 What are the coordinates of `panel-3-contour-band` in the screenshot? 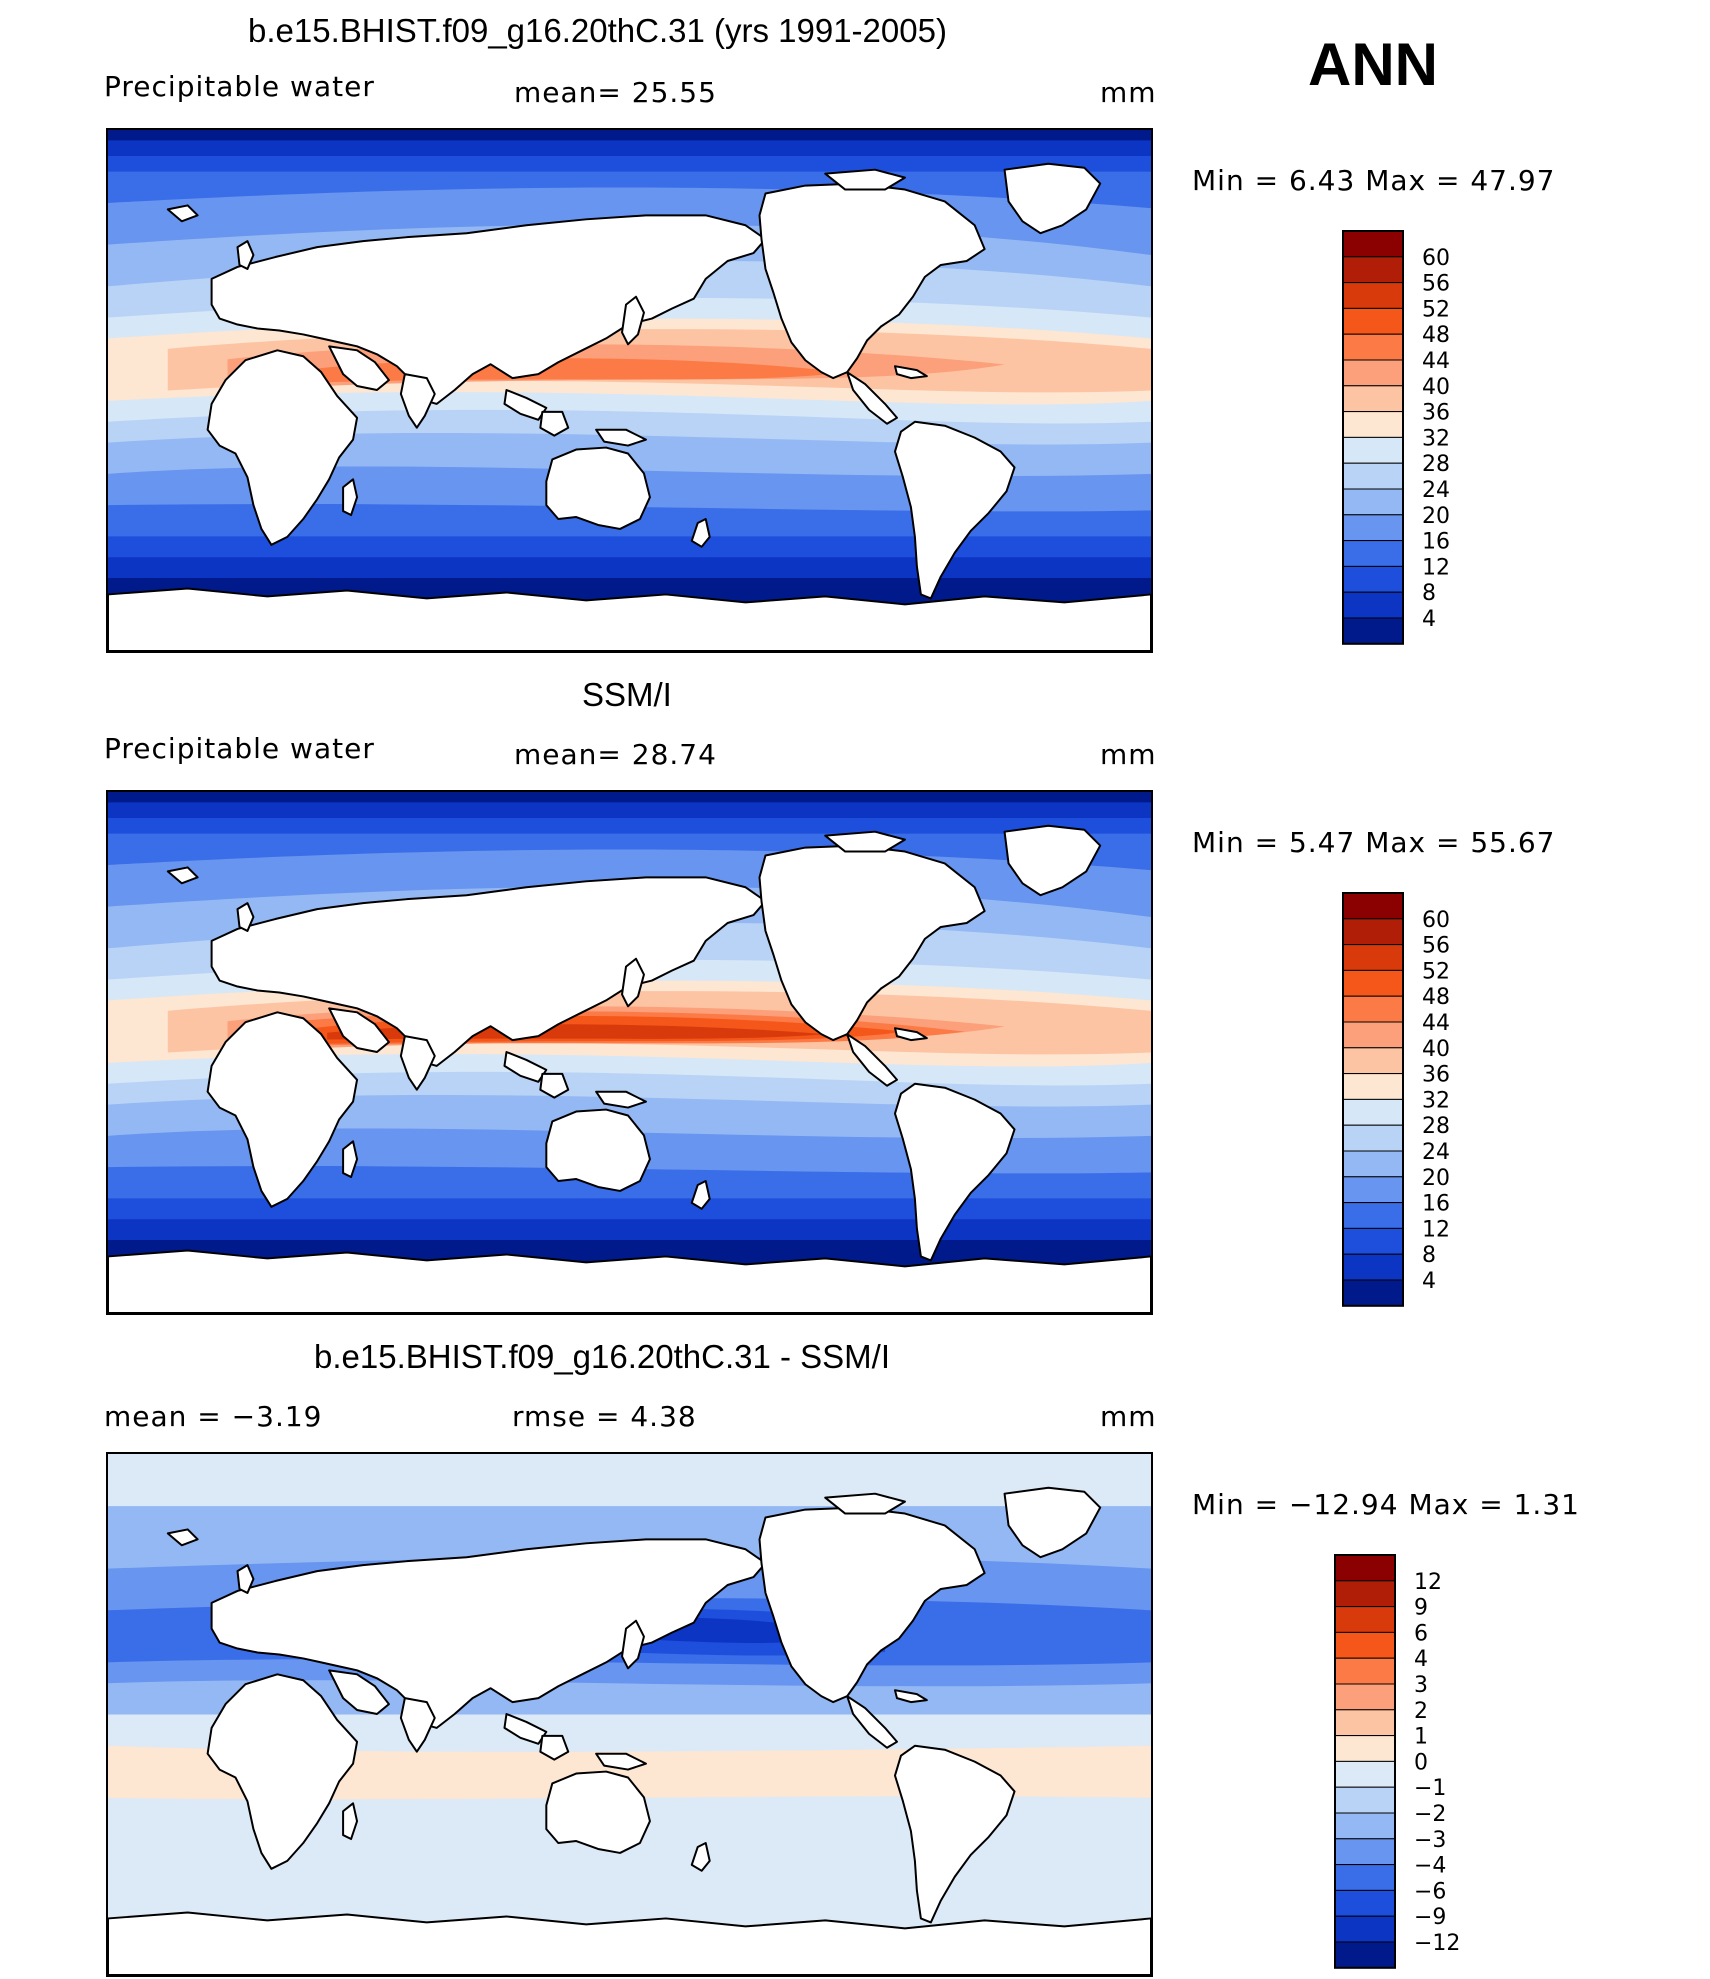 It's located at (629, 1772).